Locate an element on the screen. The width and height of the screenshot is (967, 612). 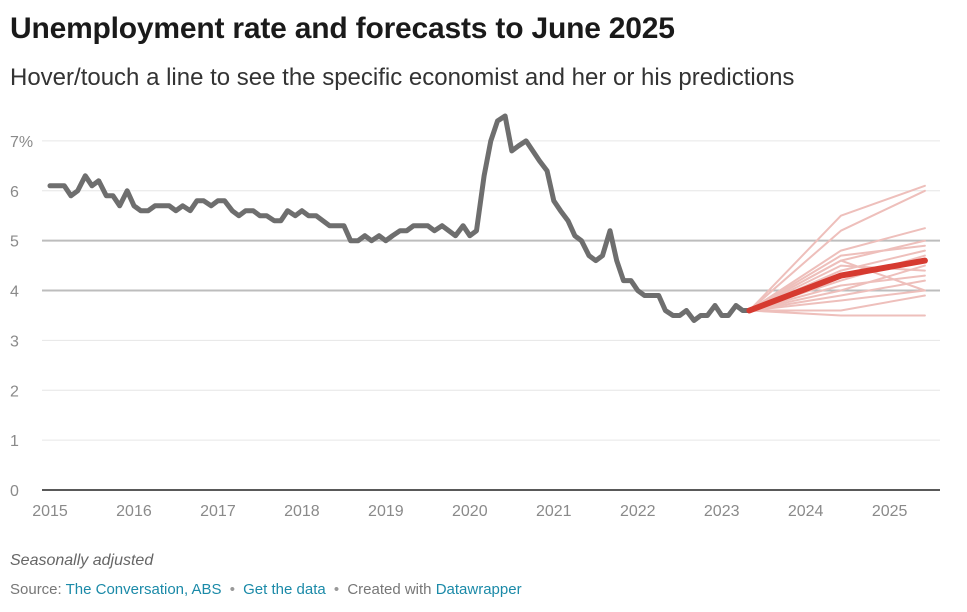
get-data-link: Get the data is located at coordinates (284, 589).